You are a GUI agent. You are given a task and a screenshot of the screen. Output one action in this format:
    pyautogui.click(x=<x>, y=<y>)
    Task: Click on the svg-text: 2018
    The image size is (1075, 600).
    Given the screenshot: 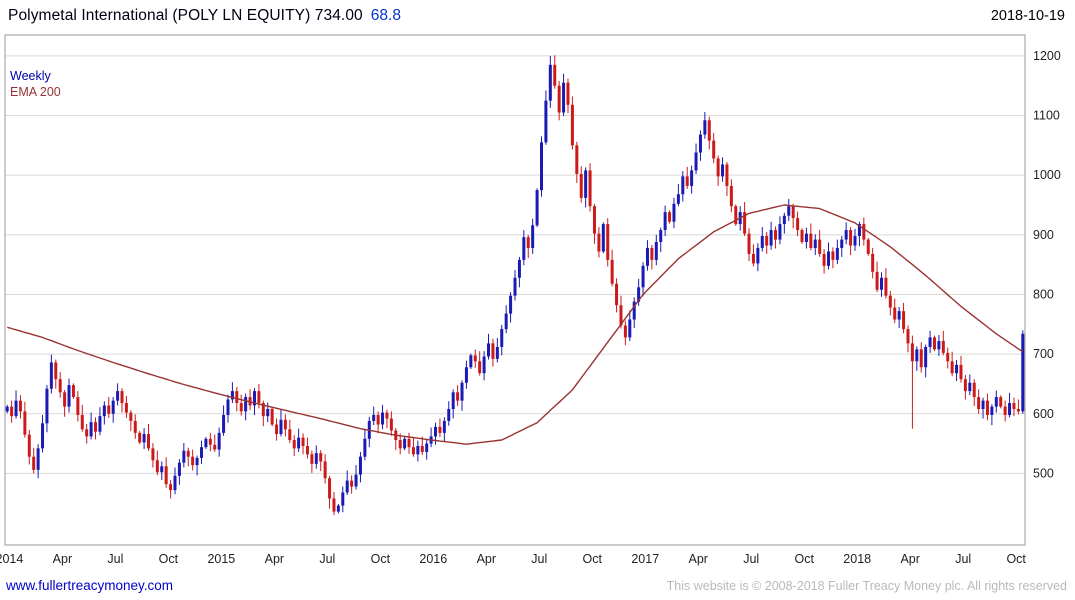 What is the action you would take?
    pyautogui.click(x=857, y=559)
    